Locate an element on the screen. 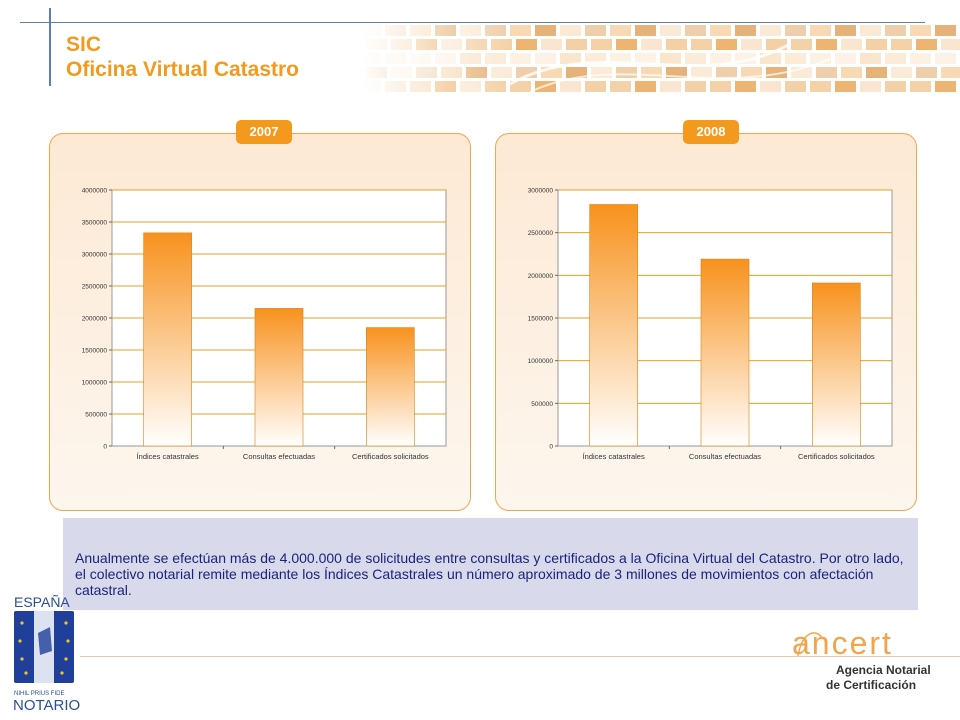 This screenshot has height=720, width=960. header-banner-decoration is located at coordinates (660, 59).